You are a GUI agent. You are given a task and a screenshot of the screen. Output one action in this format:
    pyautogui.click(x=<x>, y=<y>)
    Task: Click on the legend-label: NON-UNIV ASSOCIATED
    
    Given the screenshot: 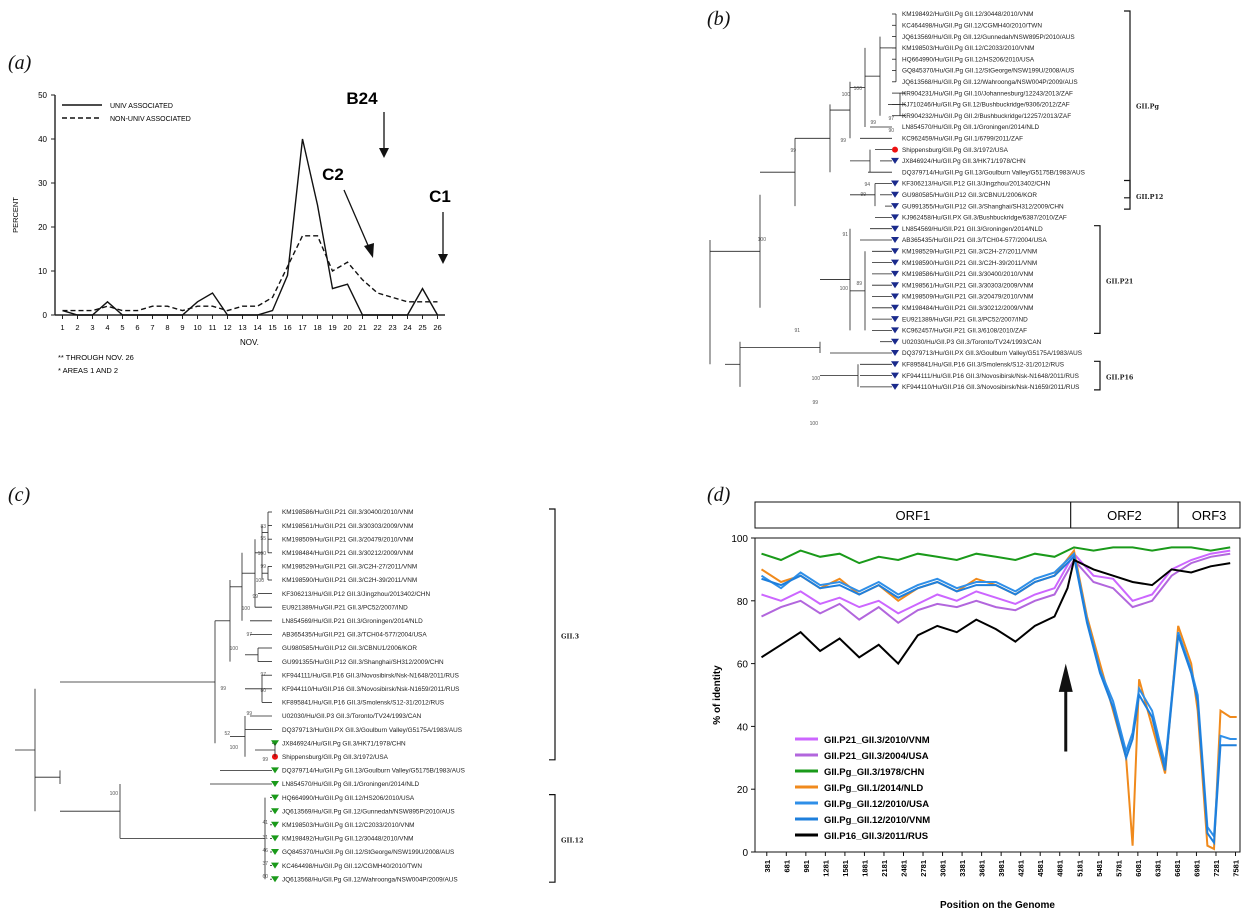 What is the action you would take?
    pyautogui.click(x=150, y=119)
    